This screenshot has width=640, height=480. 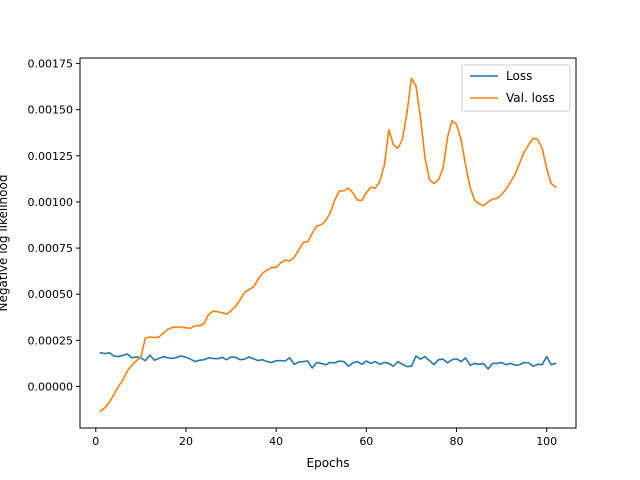 I want to click on x-axis: 0 20 40 60 80 100, so click(x=324, y=438).